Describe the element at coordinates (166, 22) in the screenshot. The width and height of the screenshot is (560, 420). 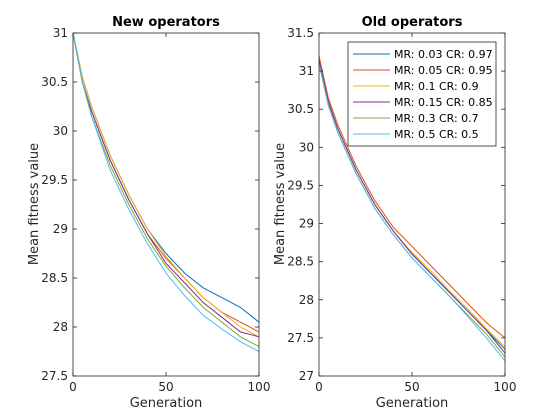
I see `chart-title: New operators` at that location.